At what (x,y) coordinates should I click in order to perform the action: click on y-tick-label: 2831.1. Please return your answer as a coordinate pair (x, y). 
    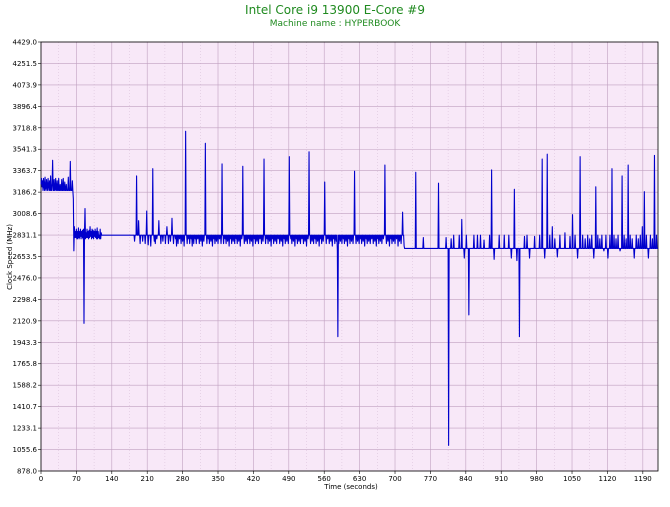
    Looking at the image, I should click on (25, 236).